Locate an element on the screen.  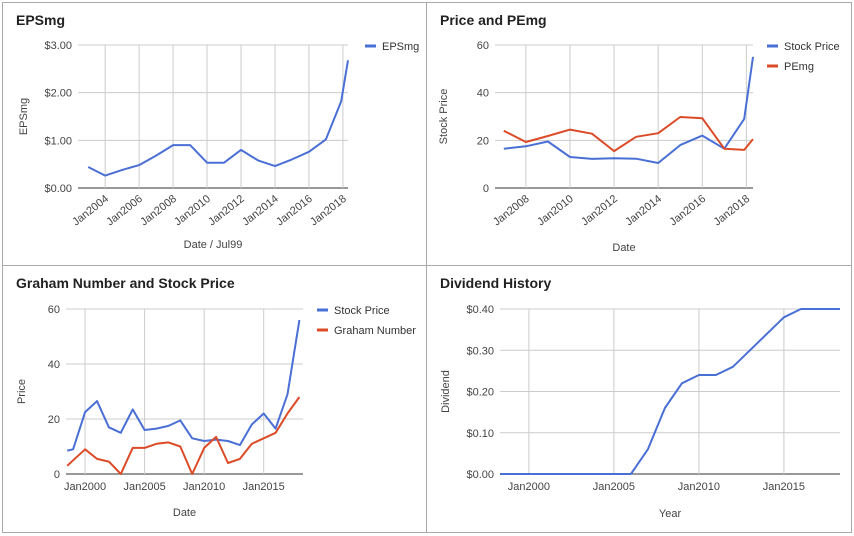
series-line-dividend is located at coordinates (670, 391).